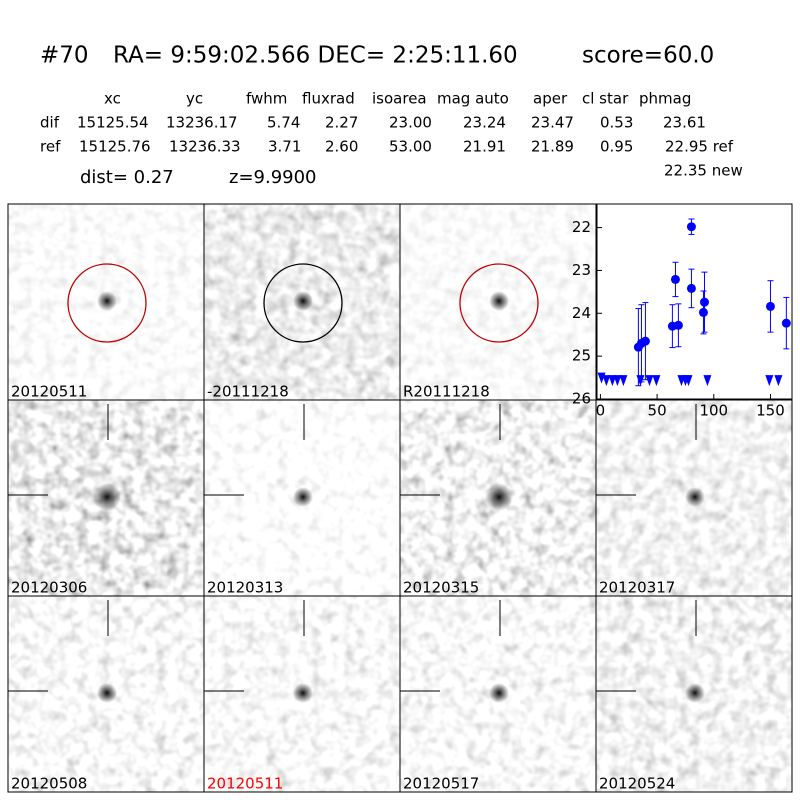  I want to click on column-header: fluxrad, so click(328, 99).